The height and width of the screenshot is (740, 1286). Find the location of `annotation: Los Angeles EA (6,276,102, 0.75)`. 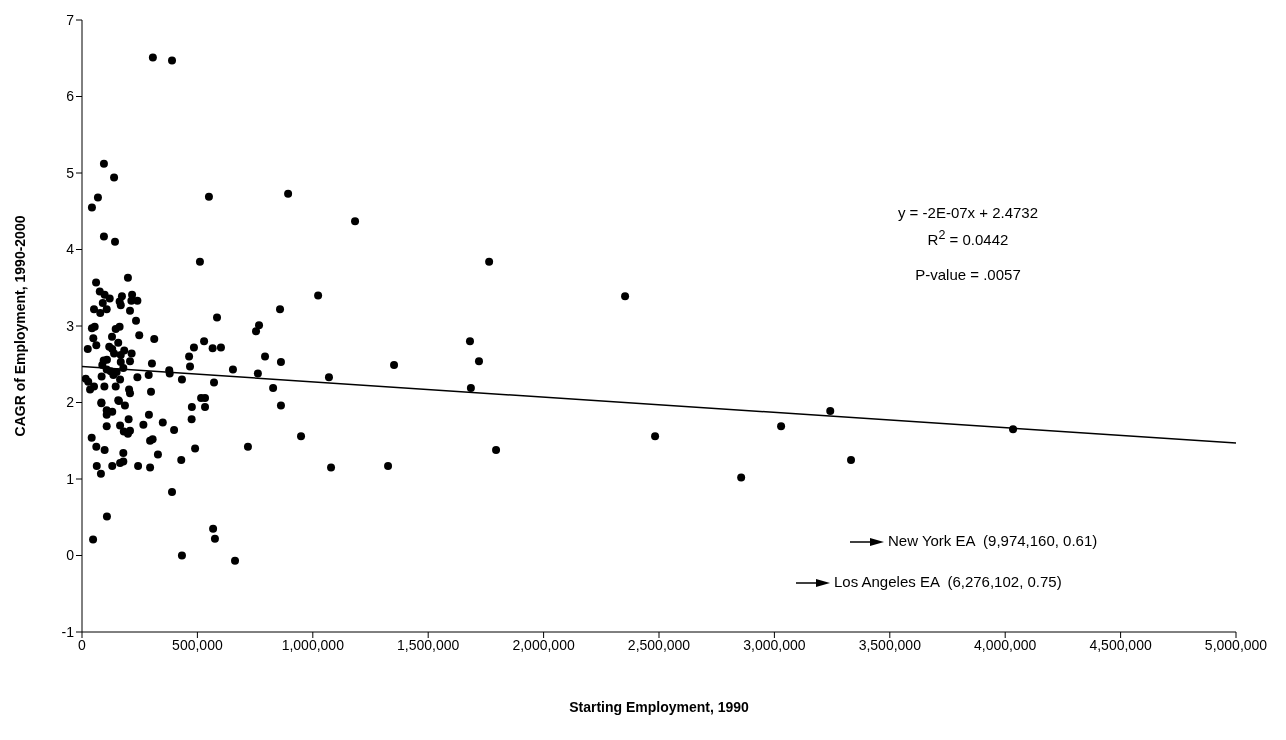

annotation: Los Angeles EA (6,276,102, 0.75) is located at coordinates (948, 581).